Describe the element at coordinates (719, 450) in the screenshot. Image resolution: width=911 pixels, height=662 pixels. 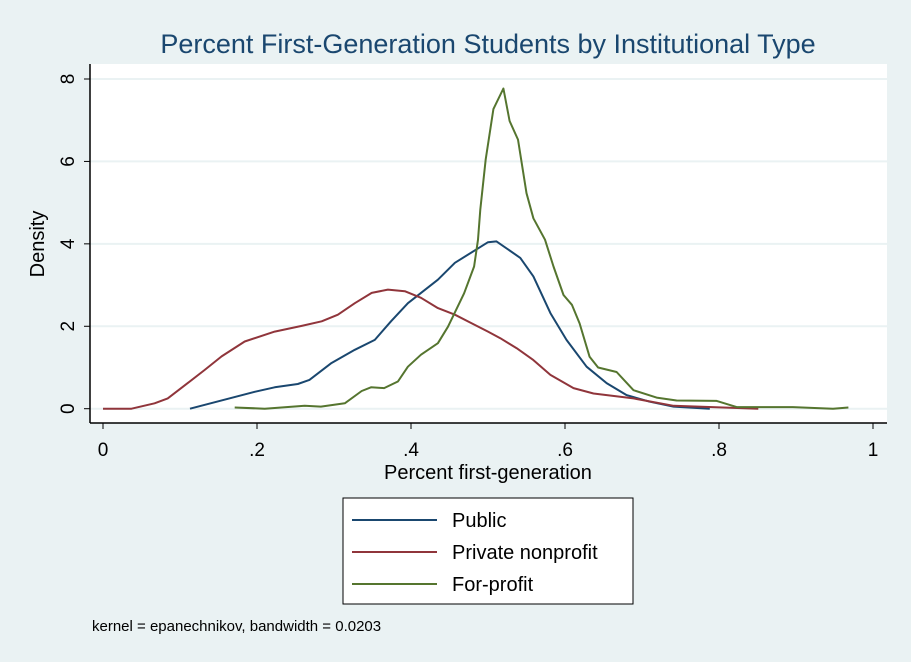
I see `x-tick-label: .8` at that location.